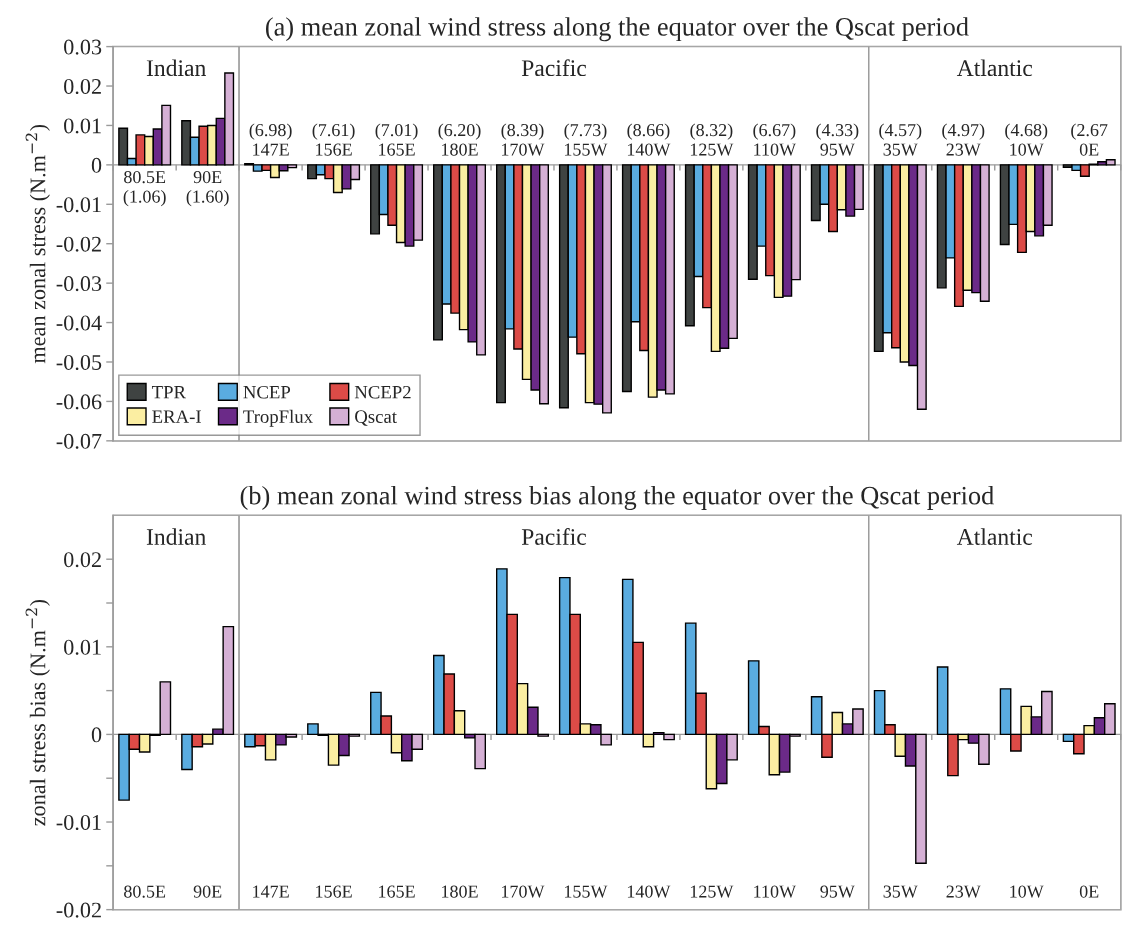 This screenshot has width=1132, height=932. I want to click on y-tick-label: -0.05, so click(79, 362).